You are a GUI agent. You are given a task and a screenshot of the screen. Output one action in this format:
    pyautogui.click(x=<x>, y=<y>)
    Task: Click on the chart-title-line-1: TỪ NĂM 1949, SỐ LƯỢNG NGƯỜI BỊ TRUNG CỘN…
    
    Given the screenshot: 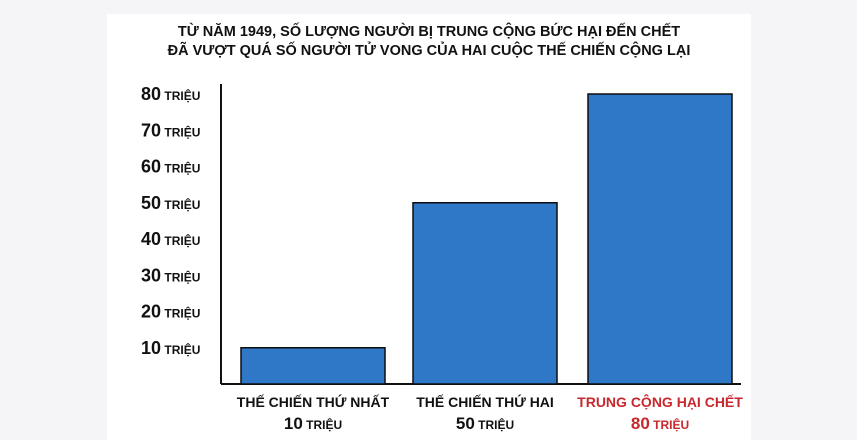 What is the action you would take?
    pyautogui.click(x=429, y=31)
    